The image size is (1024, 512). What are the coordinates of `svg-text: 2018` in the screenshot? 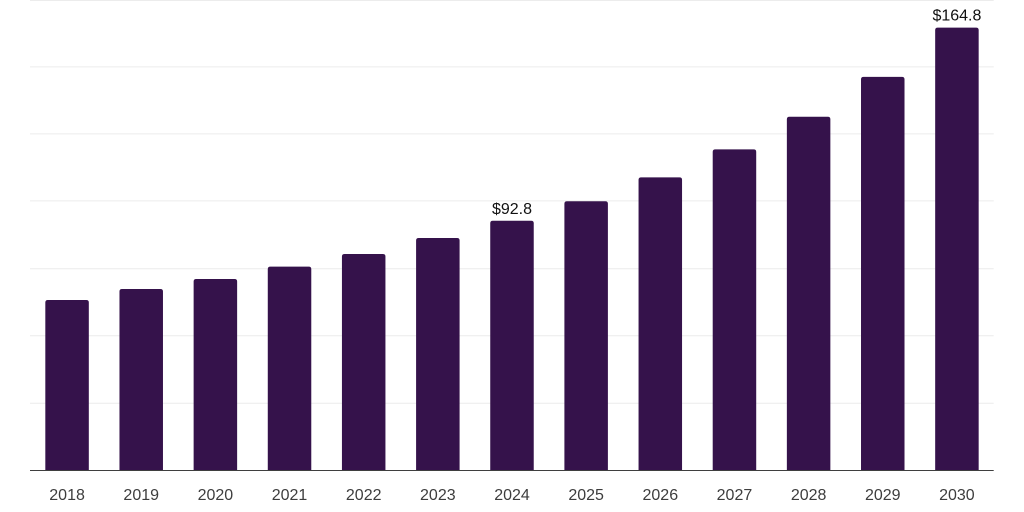 It's located at (67, 495).